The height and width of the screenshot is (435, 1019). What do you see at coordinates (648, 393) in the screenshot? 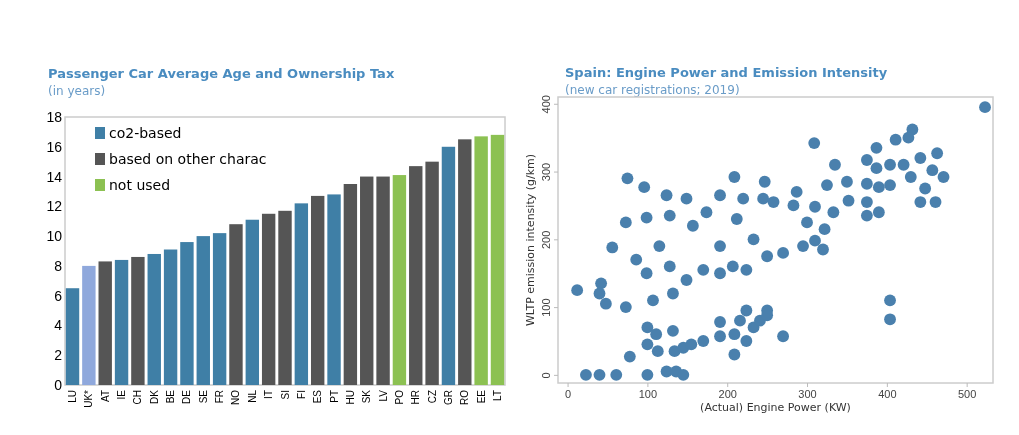
I see `x-tick-label: 100` at bounding box center [648, 393].